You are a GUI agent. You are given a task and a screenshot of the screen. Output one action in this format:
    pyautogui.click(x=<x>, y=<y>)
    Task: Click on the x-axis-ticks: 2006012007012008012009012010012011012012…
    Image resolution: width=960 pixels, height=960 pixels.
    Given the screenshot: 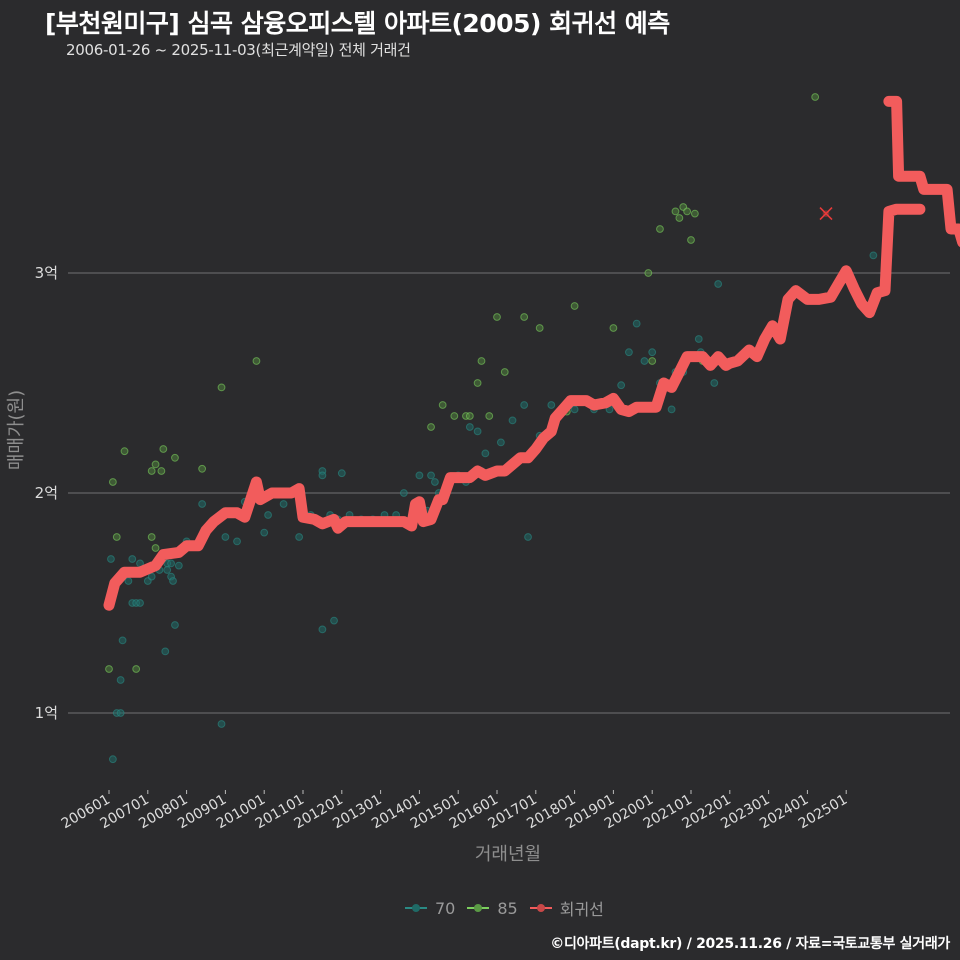 What is the action you would take?
    pyautogui.click(x=454, y=811)
    